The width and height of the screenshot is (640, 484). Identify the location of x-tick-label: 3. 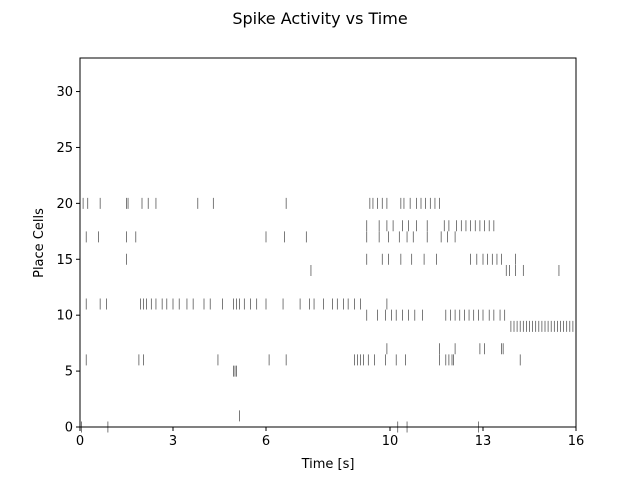
(173, 441).